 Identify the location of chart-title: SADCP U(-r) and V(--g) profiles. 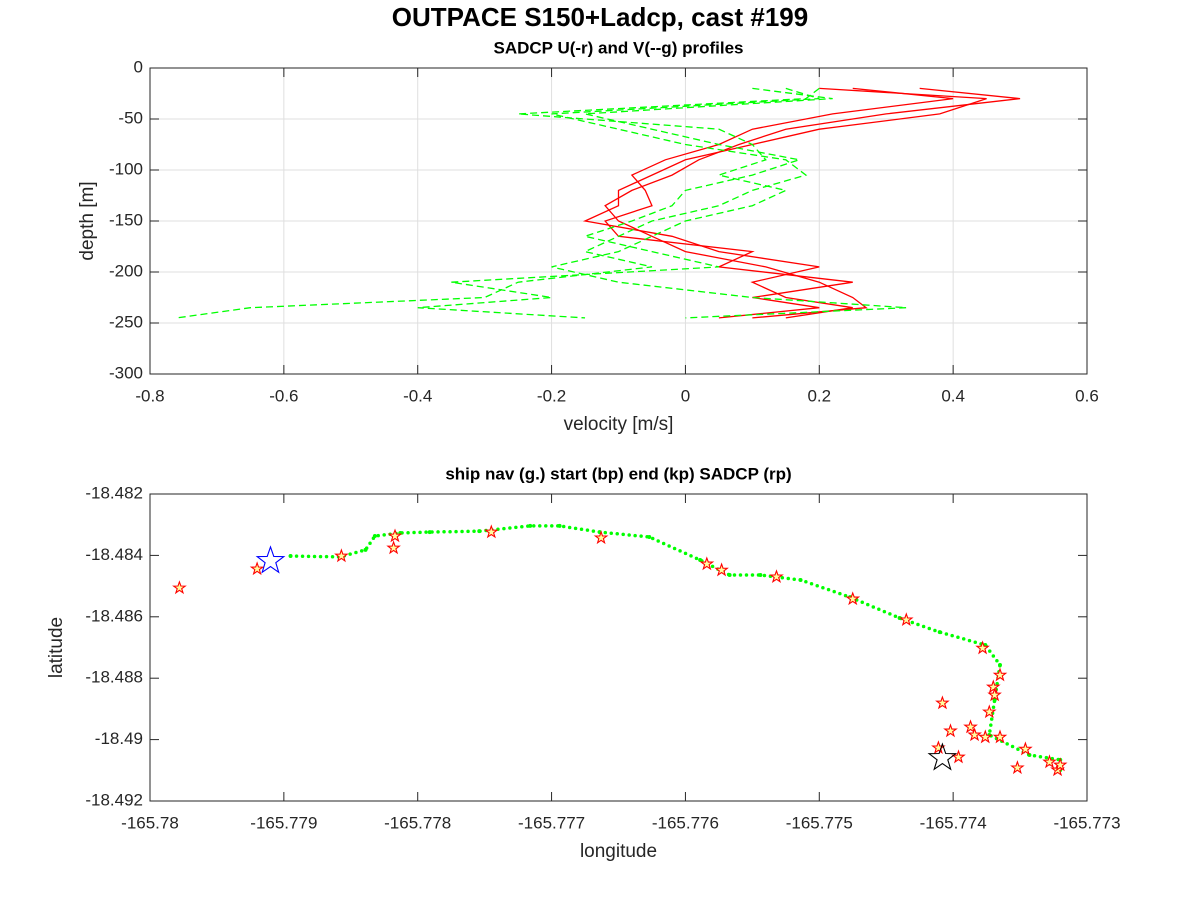
(619, 47).